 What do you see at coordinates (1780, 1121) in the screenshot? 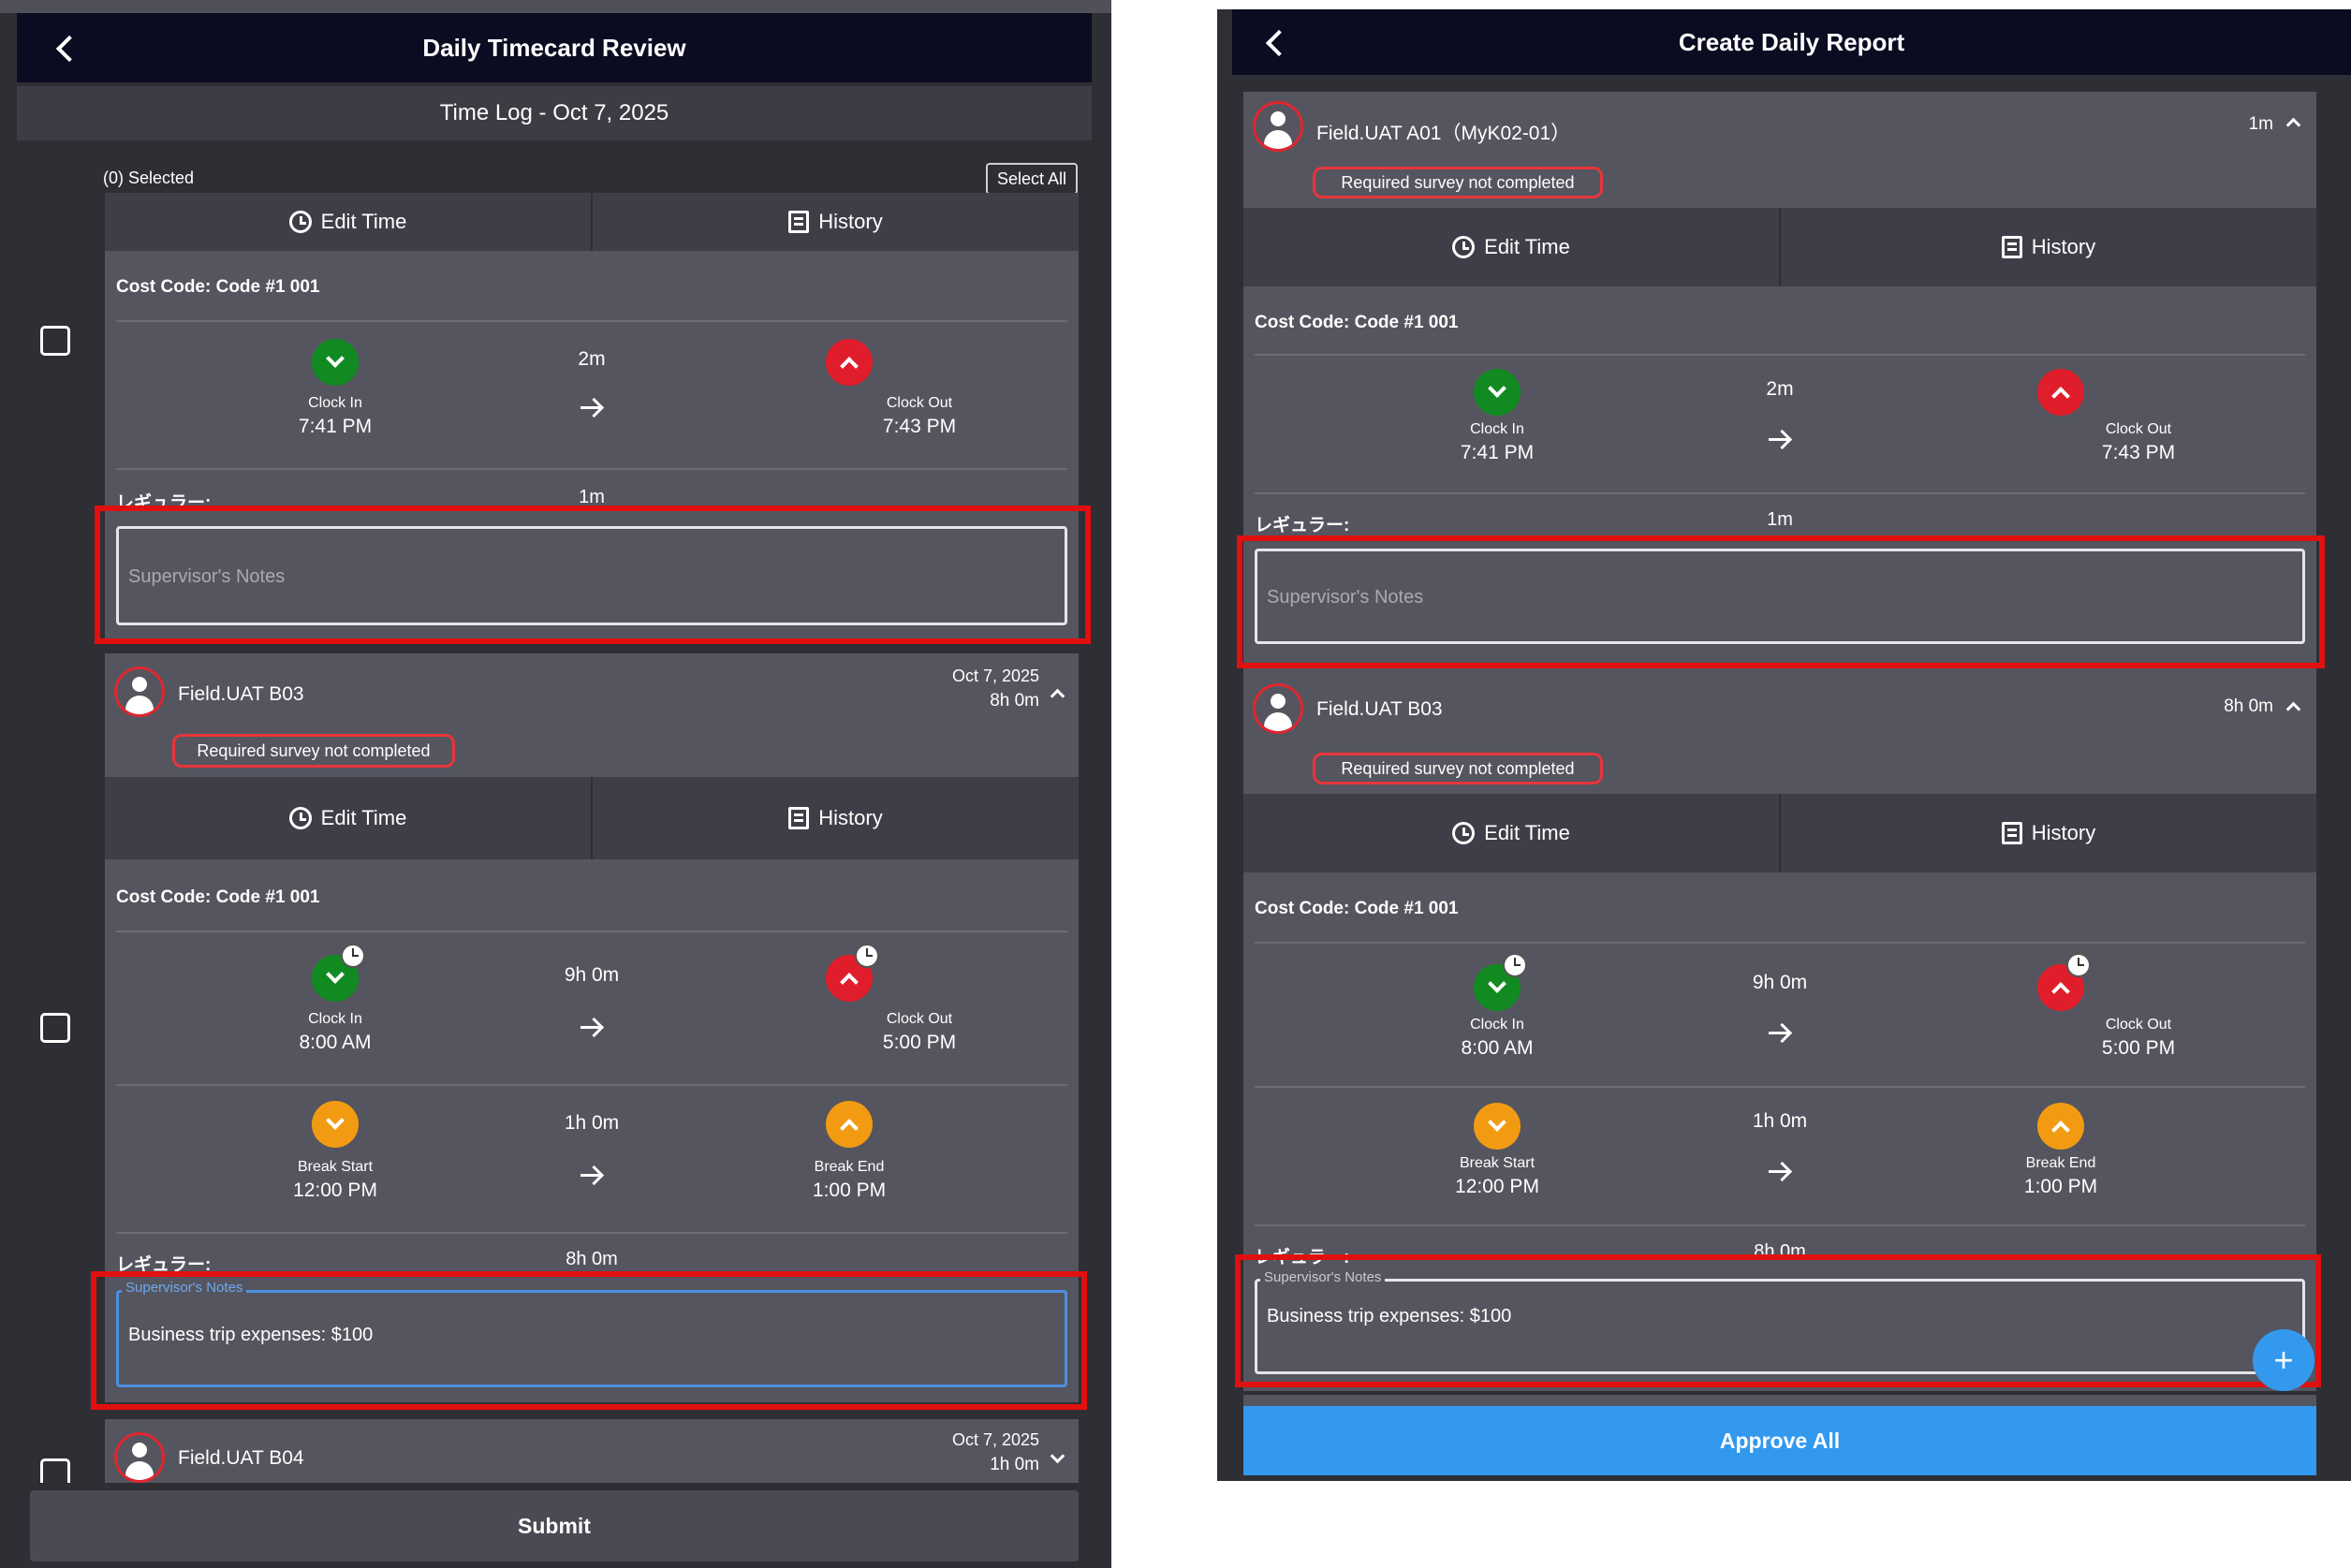
I see `break-duration: 1h 0m` at bounding box center [1780, 1121].